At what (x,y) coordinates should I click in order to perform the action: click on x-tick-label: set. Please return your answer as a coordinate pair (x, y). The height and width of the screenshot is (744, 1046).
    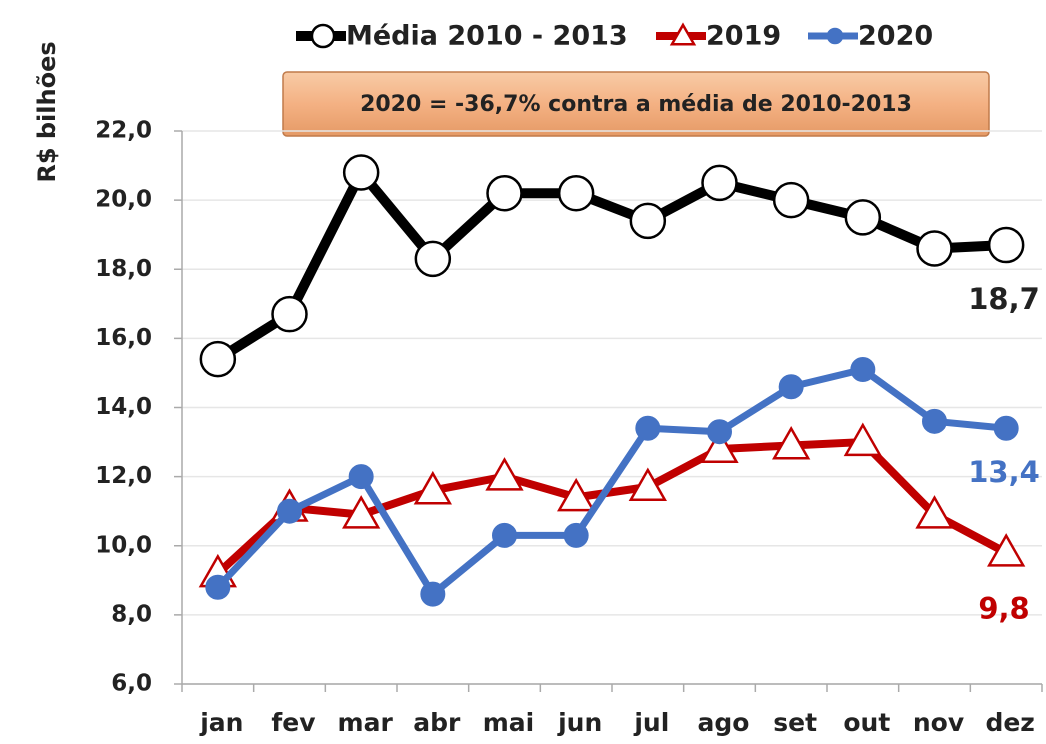
    Looking at the image, I should click on (795, 722).